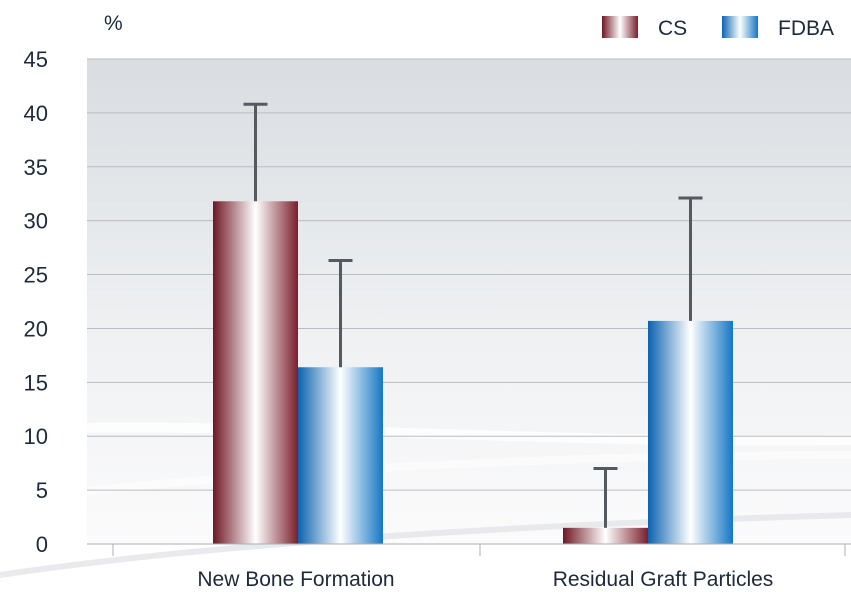  What do you see at coordinates (36, 275) in the screenshot?
I see `y-tick-label: 25` at bounding box center [36, 275].